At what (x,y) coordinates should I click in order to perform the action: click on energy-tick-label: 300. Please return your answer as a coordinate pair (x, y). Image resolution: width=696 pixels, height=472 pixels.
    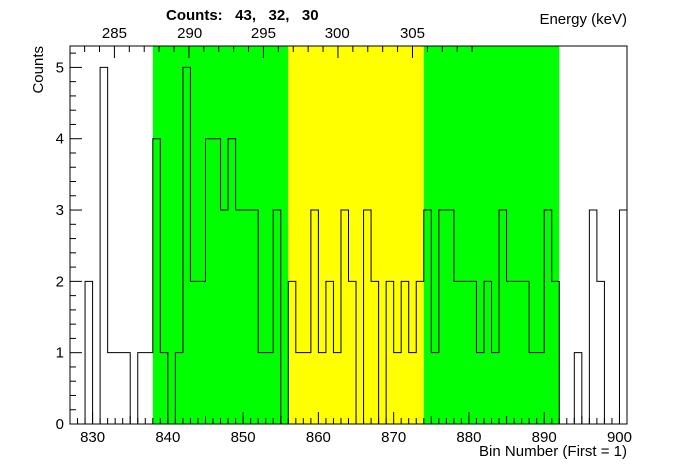
    Looking at the image, I should click on (337, 33).